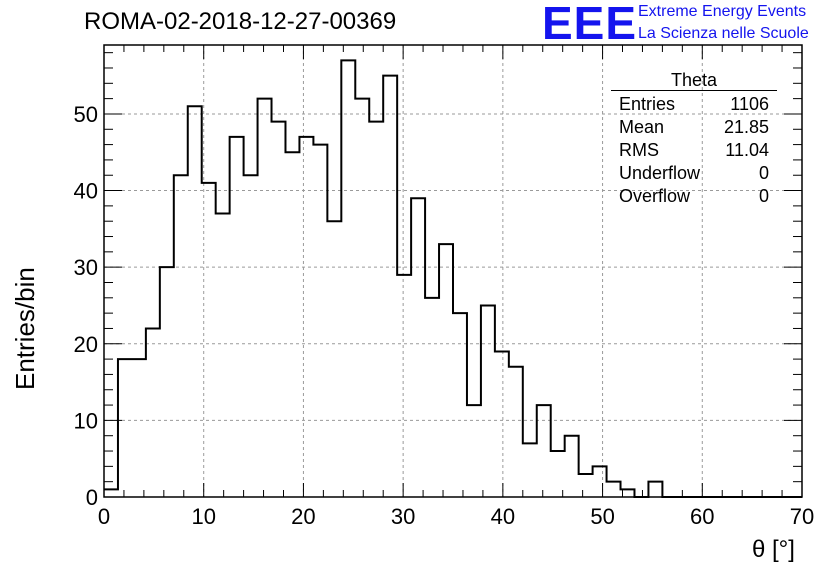 The height and width of the screenshot is (572, 836). I want to click on chart-title: ROMA-02-2018-12-27-00369, so click(240, 21).